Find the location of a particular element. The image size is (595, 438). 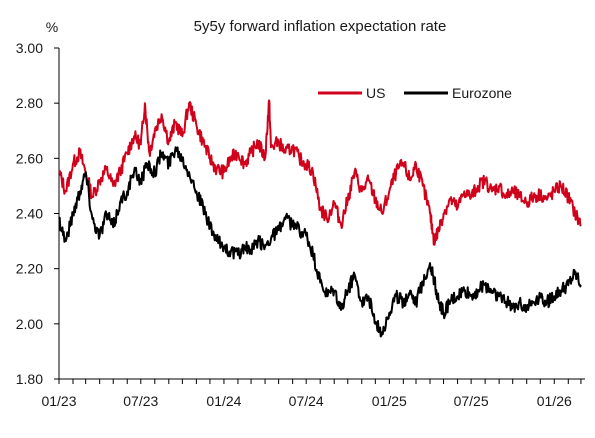

y-tick-label: 2.80 is located at coordinates (29, 103).